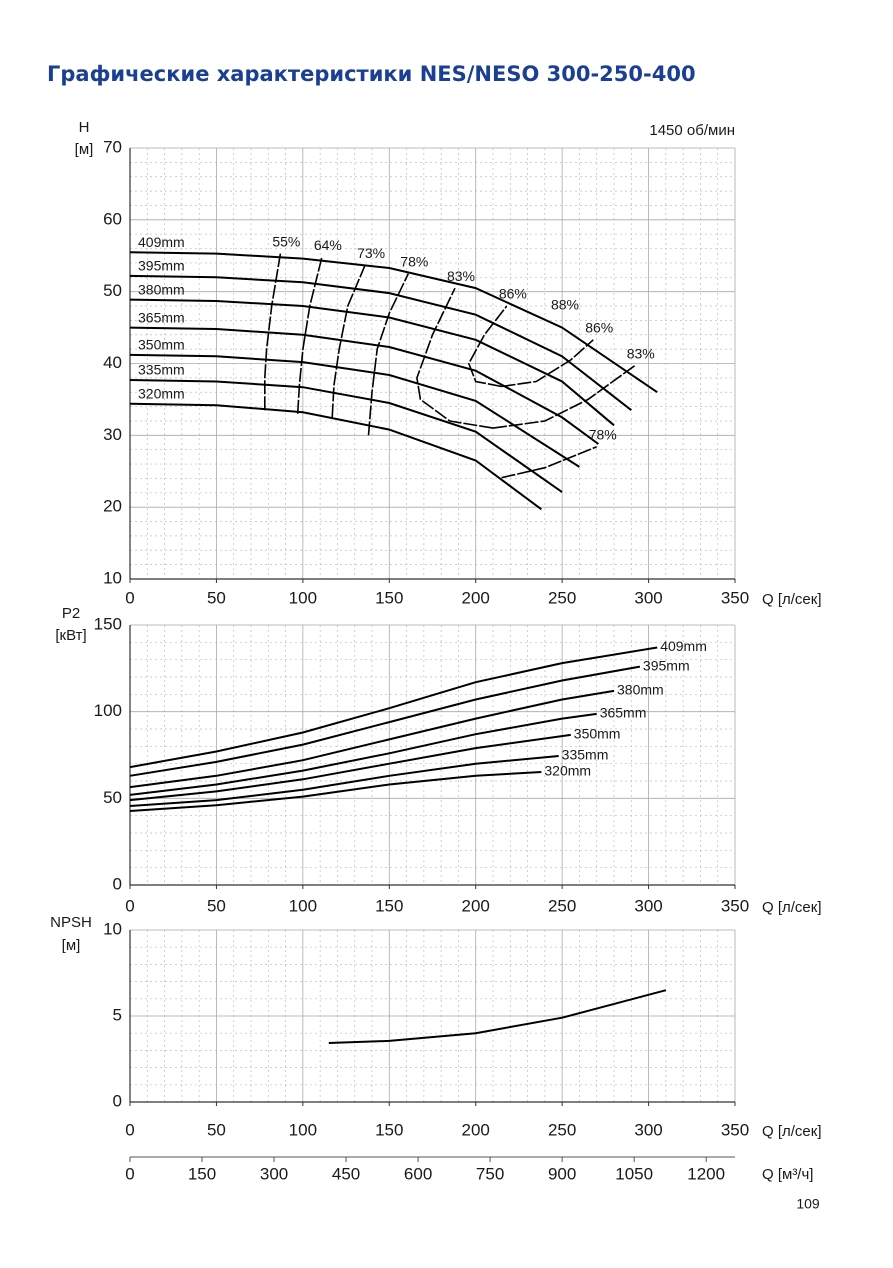 Image resolution: width=893 pixels, height=1268 pixels. What do you see at coordinates (692, 130) in the screenshot?
I see `speed-annotation: 1450 об/мин` at bounding box center [692, 130].